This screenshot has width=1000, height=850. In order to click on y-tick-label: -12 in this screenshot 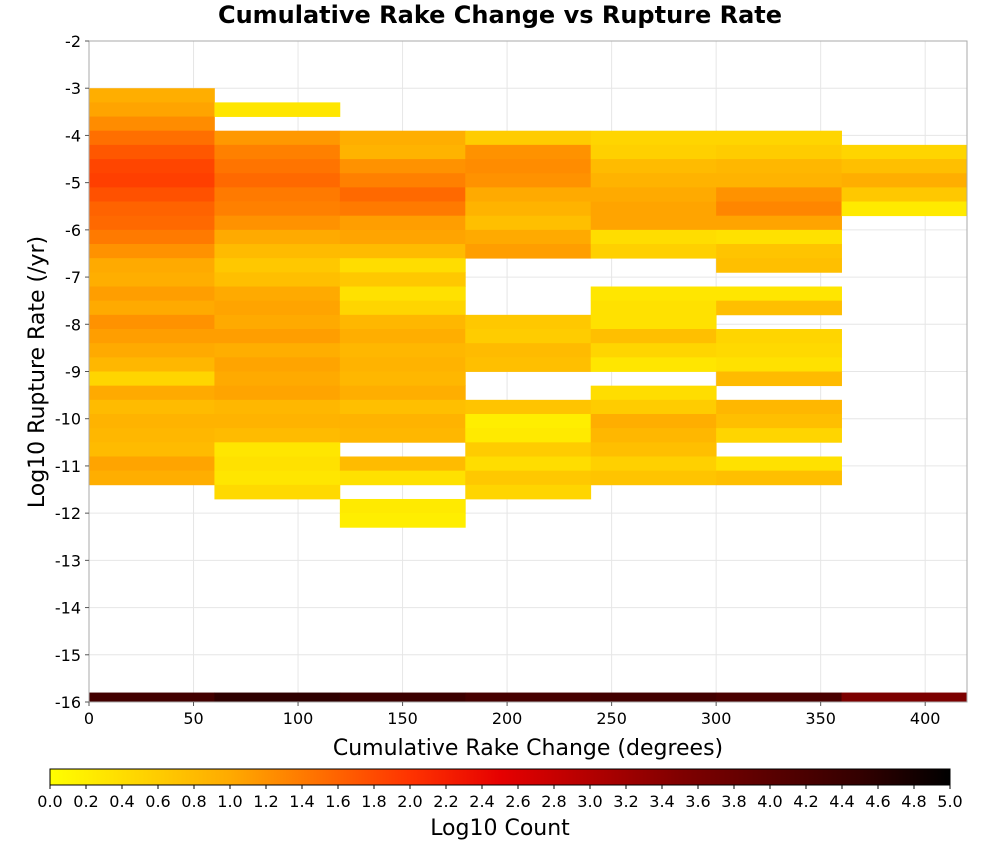, I will do `click(68, 513)`.